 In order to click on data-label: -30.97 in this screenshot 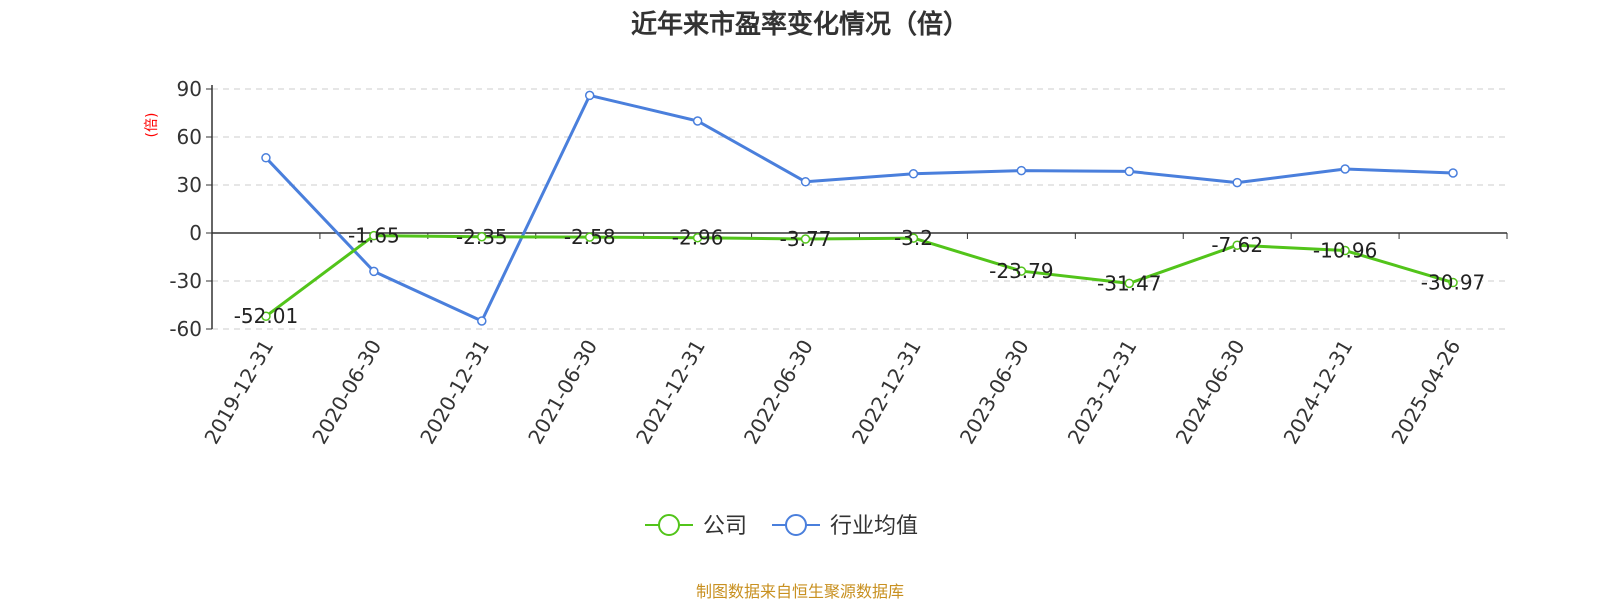, I will do `click(1453, 283)`.